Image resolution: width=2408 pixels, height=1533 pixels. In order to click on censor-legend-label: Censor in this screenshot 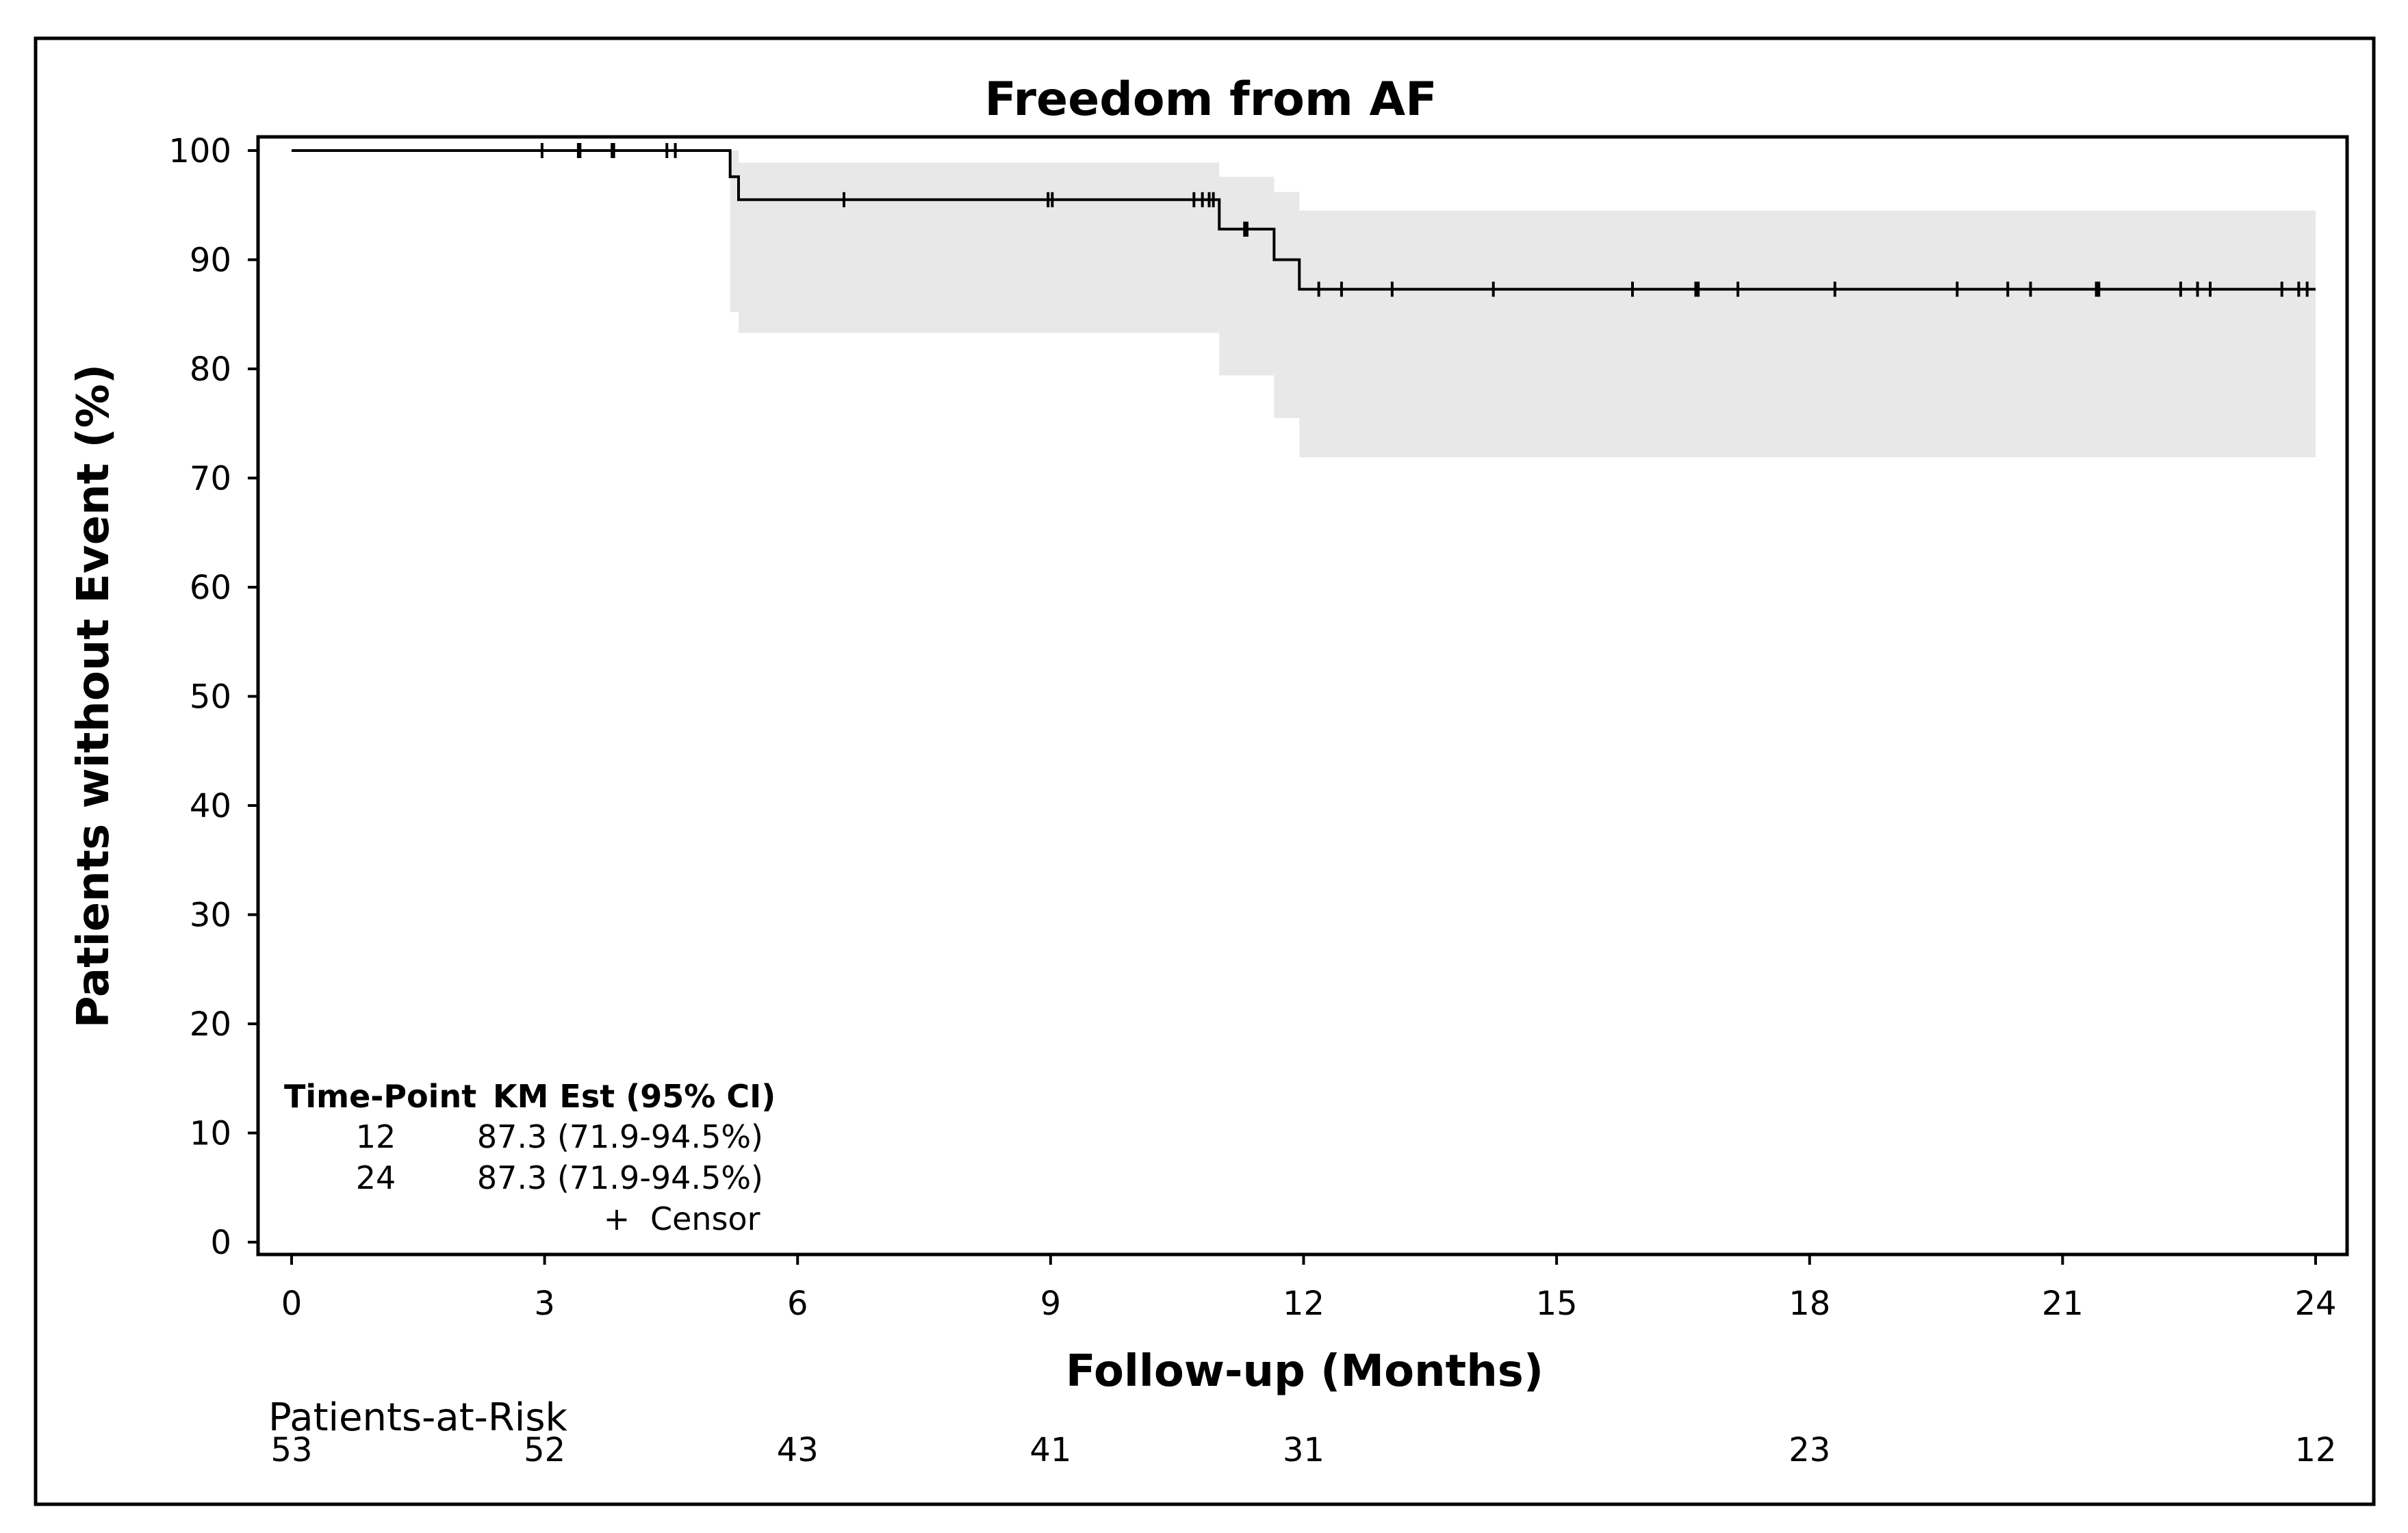, I will do `click(705, 1218)`.